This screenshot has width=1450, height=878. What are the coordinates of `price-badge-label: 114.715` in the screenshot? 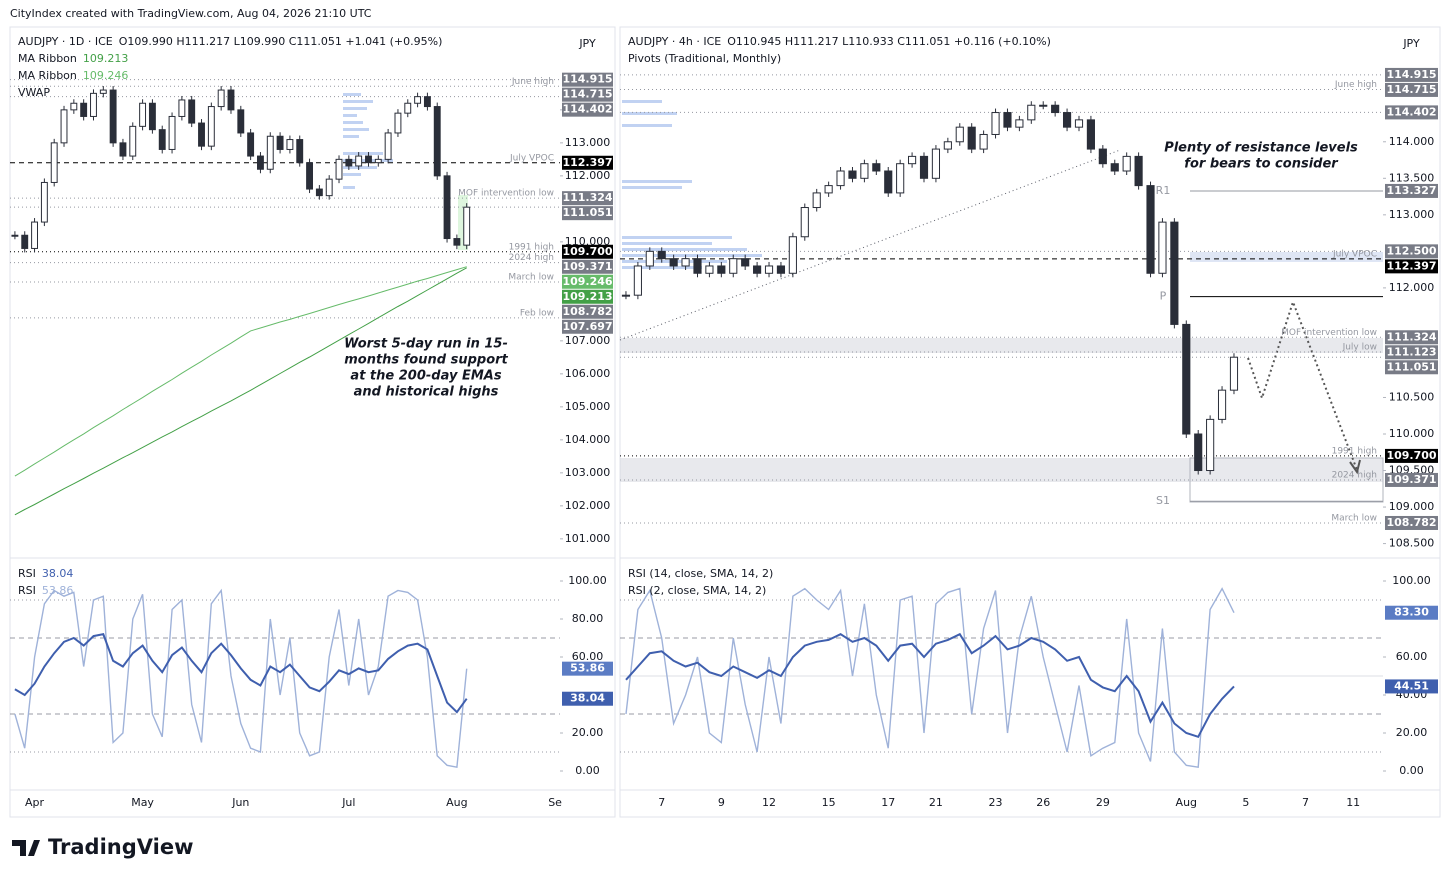 It's located at (587, 94).